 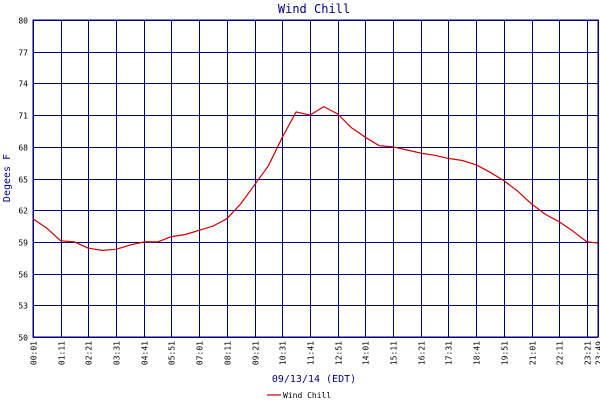 What do you see at coordinates (256, 353) in the screenshot?
I see `x-tick-label: 09:21` at bounding box center [256, 353].